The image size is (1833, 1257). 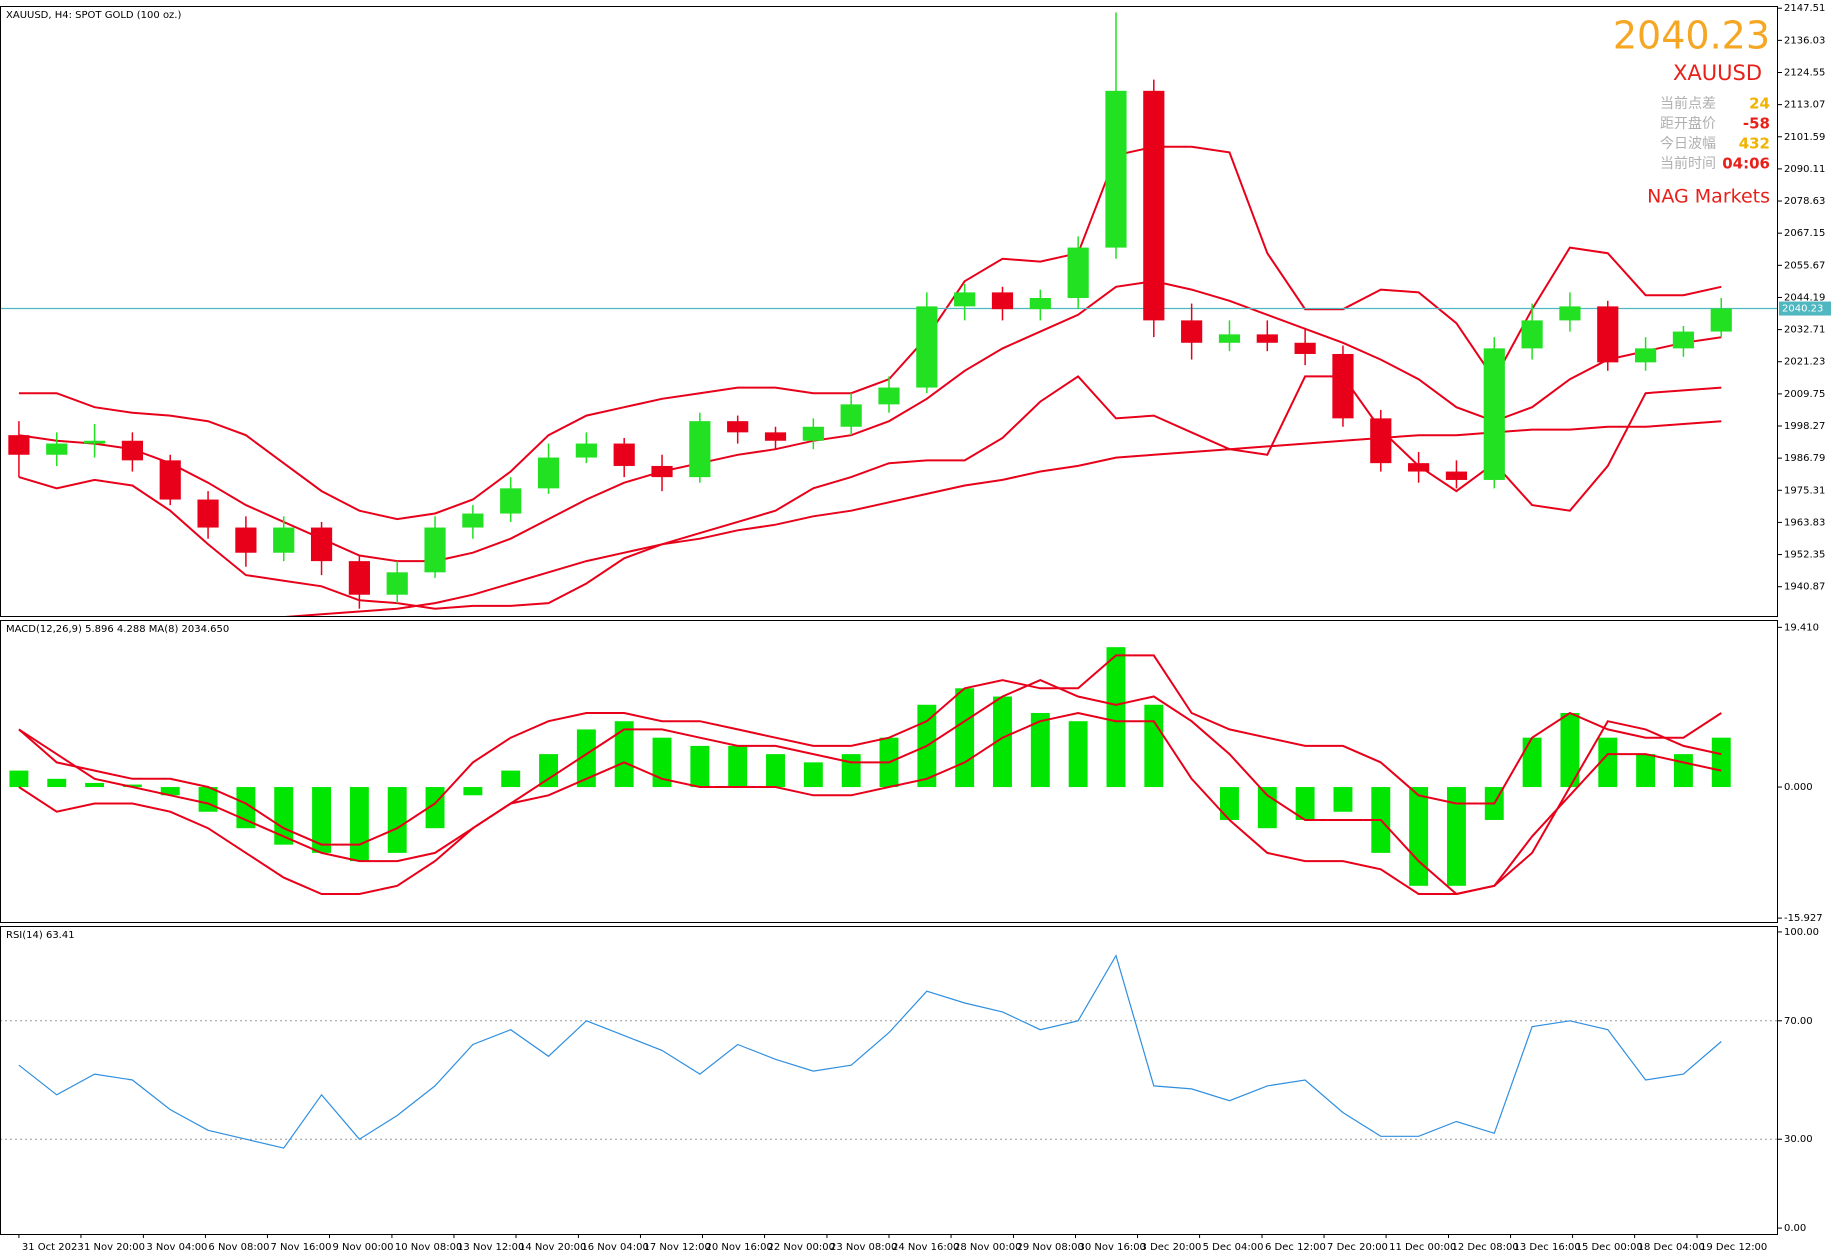 What do you see at coordinates (1804, 522) in the screenshot?
I see `y-tick-label: 1963.83` at bounding box center [1804, 522].